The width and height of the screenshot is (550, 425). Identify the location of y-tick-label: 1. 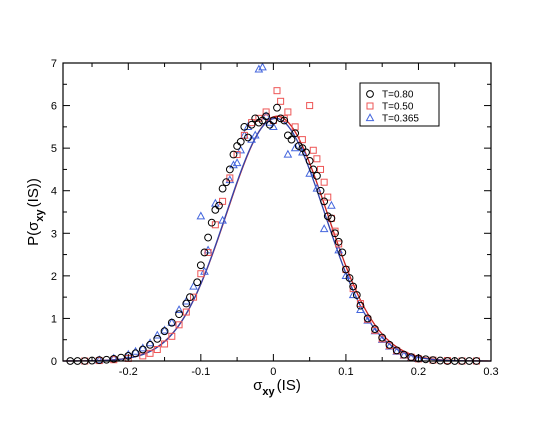
(54, 319).